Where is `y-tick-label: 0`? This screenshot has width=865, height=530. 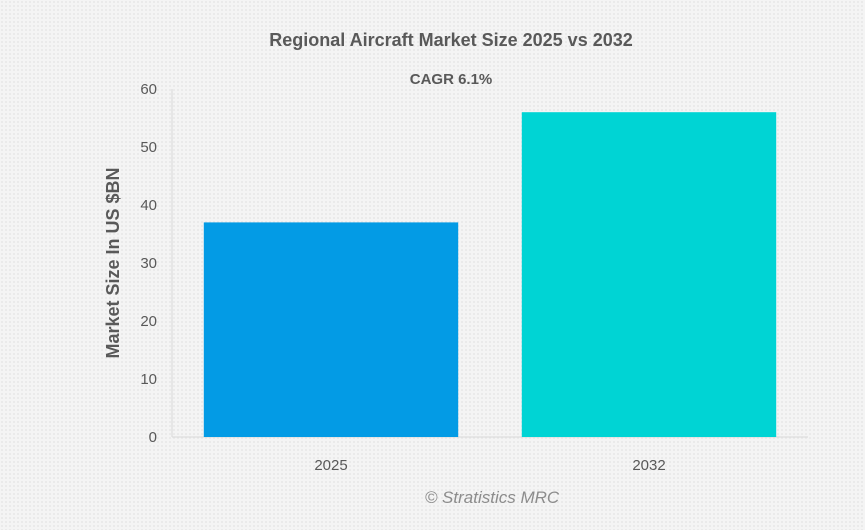
y-tick-label: 0 is located at coordinates (153, 437).